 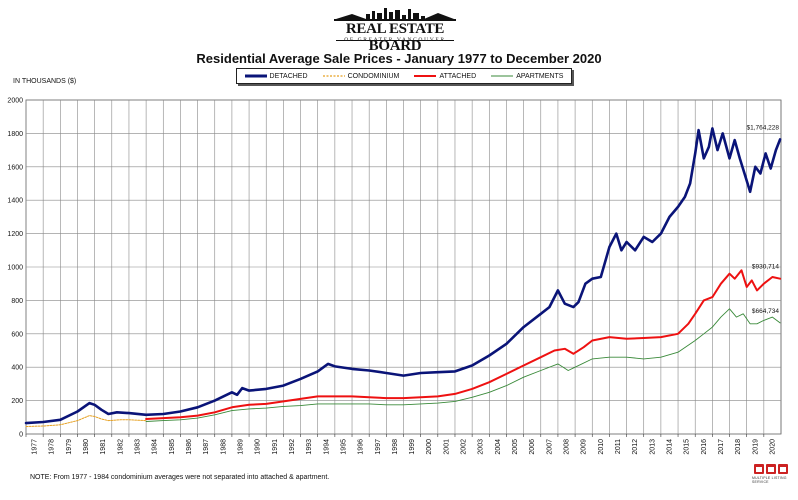 What do you see at coordinates (17, 301) in the screenshot?
I see `y-tick-label: 800` at bounding box center [17, 301].